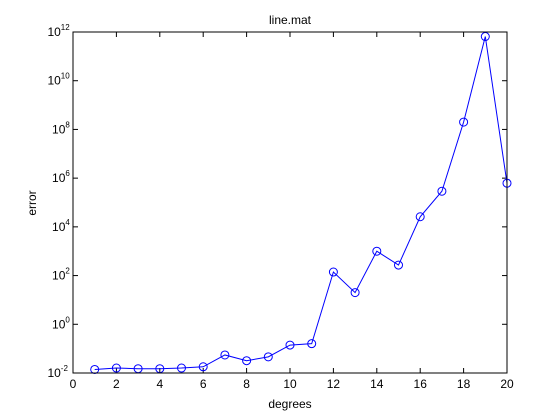  I want to click on y-tick-label: 10 6, so click(61, 177).